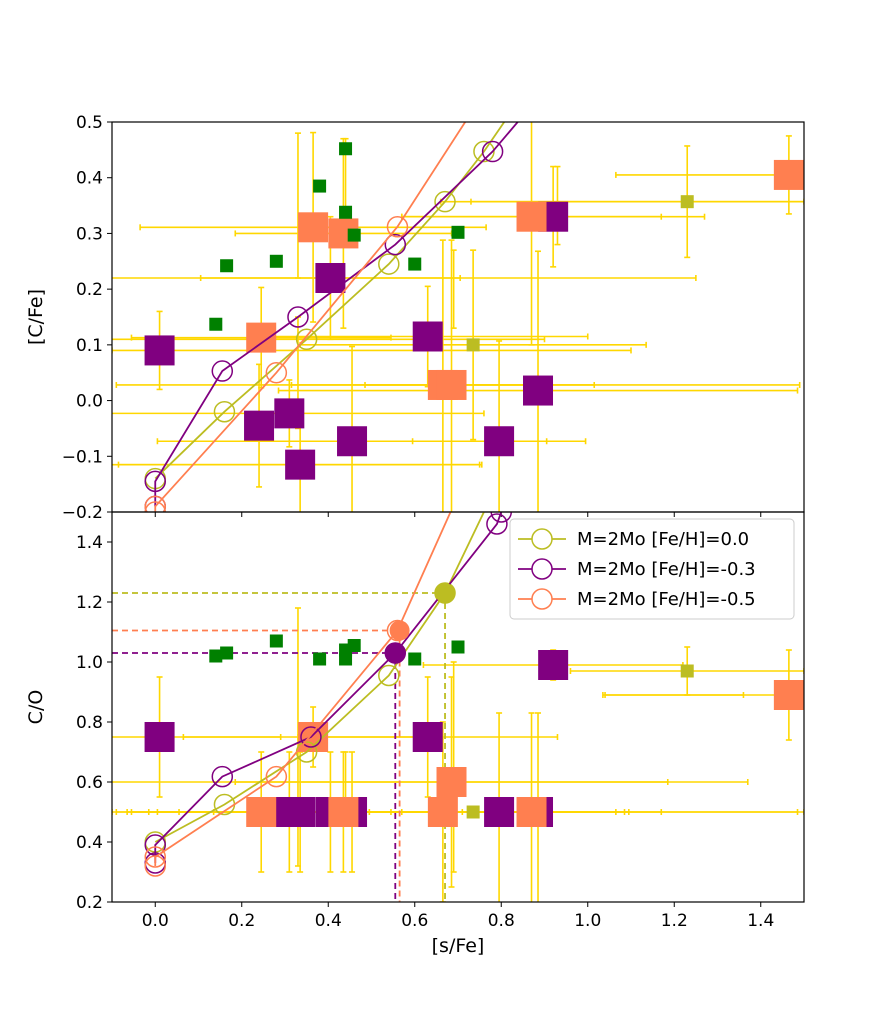 Image resolution: width=893 pixels, height=1013 pixels. I want to click on y-tick-label: 0.8, so click(89, 723).